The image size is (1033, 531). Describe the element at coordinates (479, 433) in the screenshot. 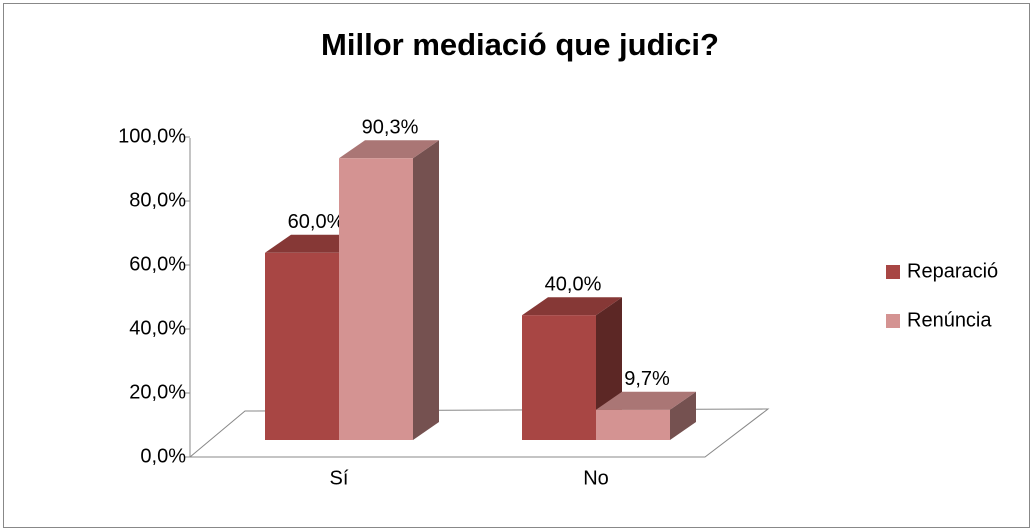

I see `floor` at that location.